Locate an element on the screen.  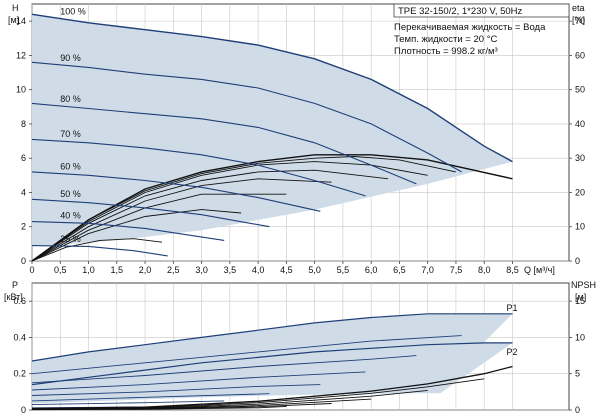
flow-axis-label: Q [м³/ч] is located at coordinates (539, 270).